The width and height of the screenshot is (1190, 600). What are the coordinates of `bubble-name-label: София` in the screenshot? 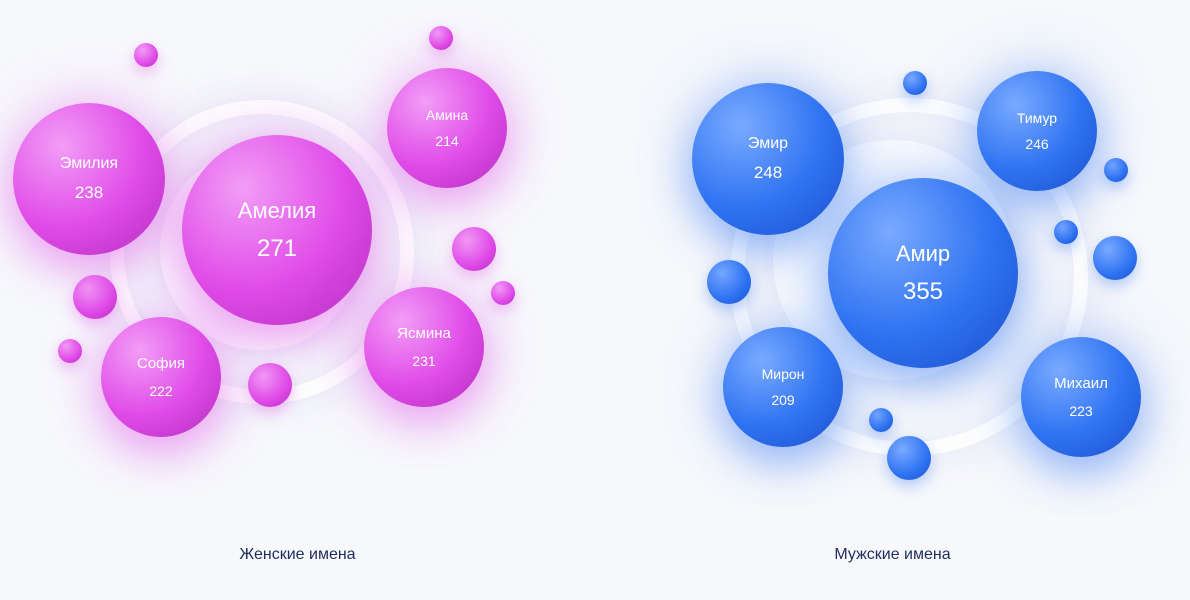 It's located at (161, 364).